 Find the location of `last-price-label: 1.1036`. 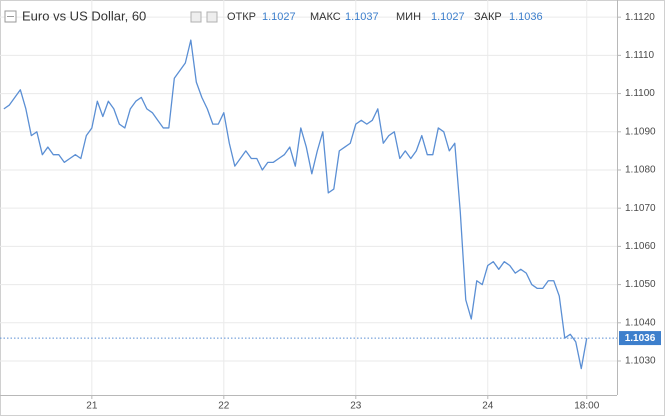

last-price-label: 1.1036 is located at coordinates (640, 338).